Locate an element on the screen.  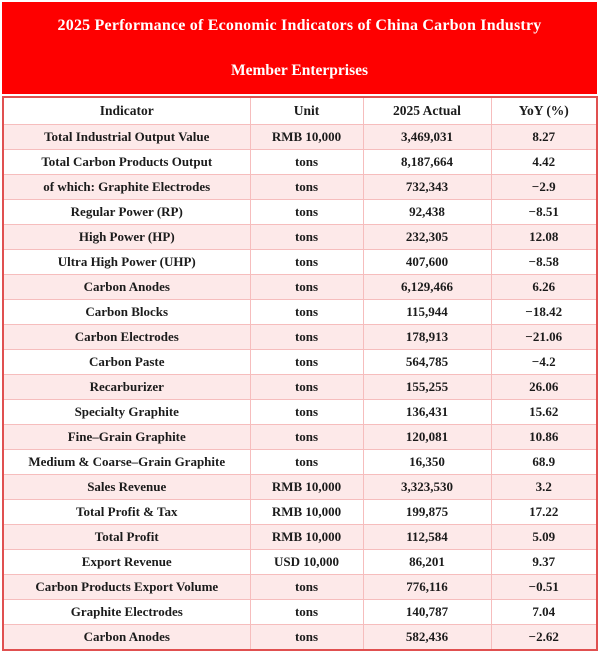
table-row: Total Profit RMB 10,000 112,584 5.09 is located at coordinates (300, 537).